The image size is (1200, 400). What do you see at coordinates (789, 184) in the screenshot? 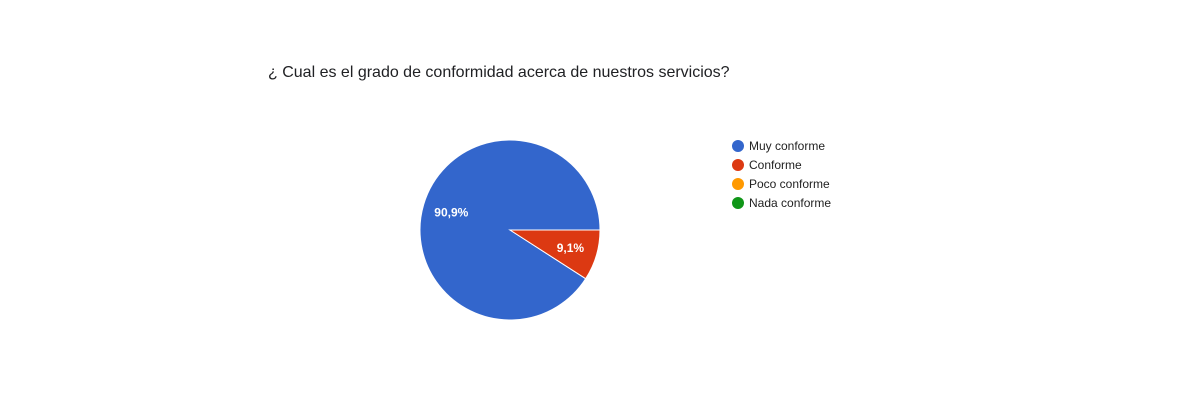
I see `legend-label-poco-conforme: Poco conforme` at bounding box center [789, 184].